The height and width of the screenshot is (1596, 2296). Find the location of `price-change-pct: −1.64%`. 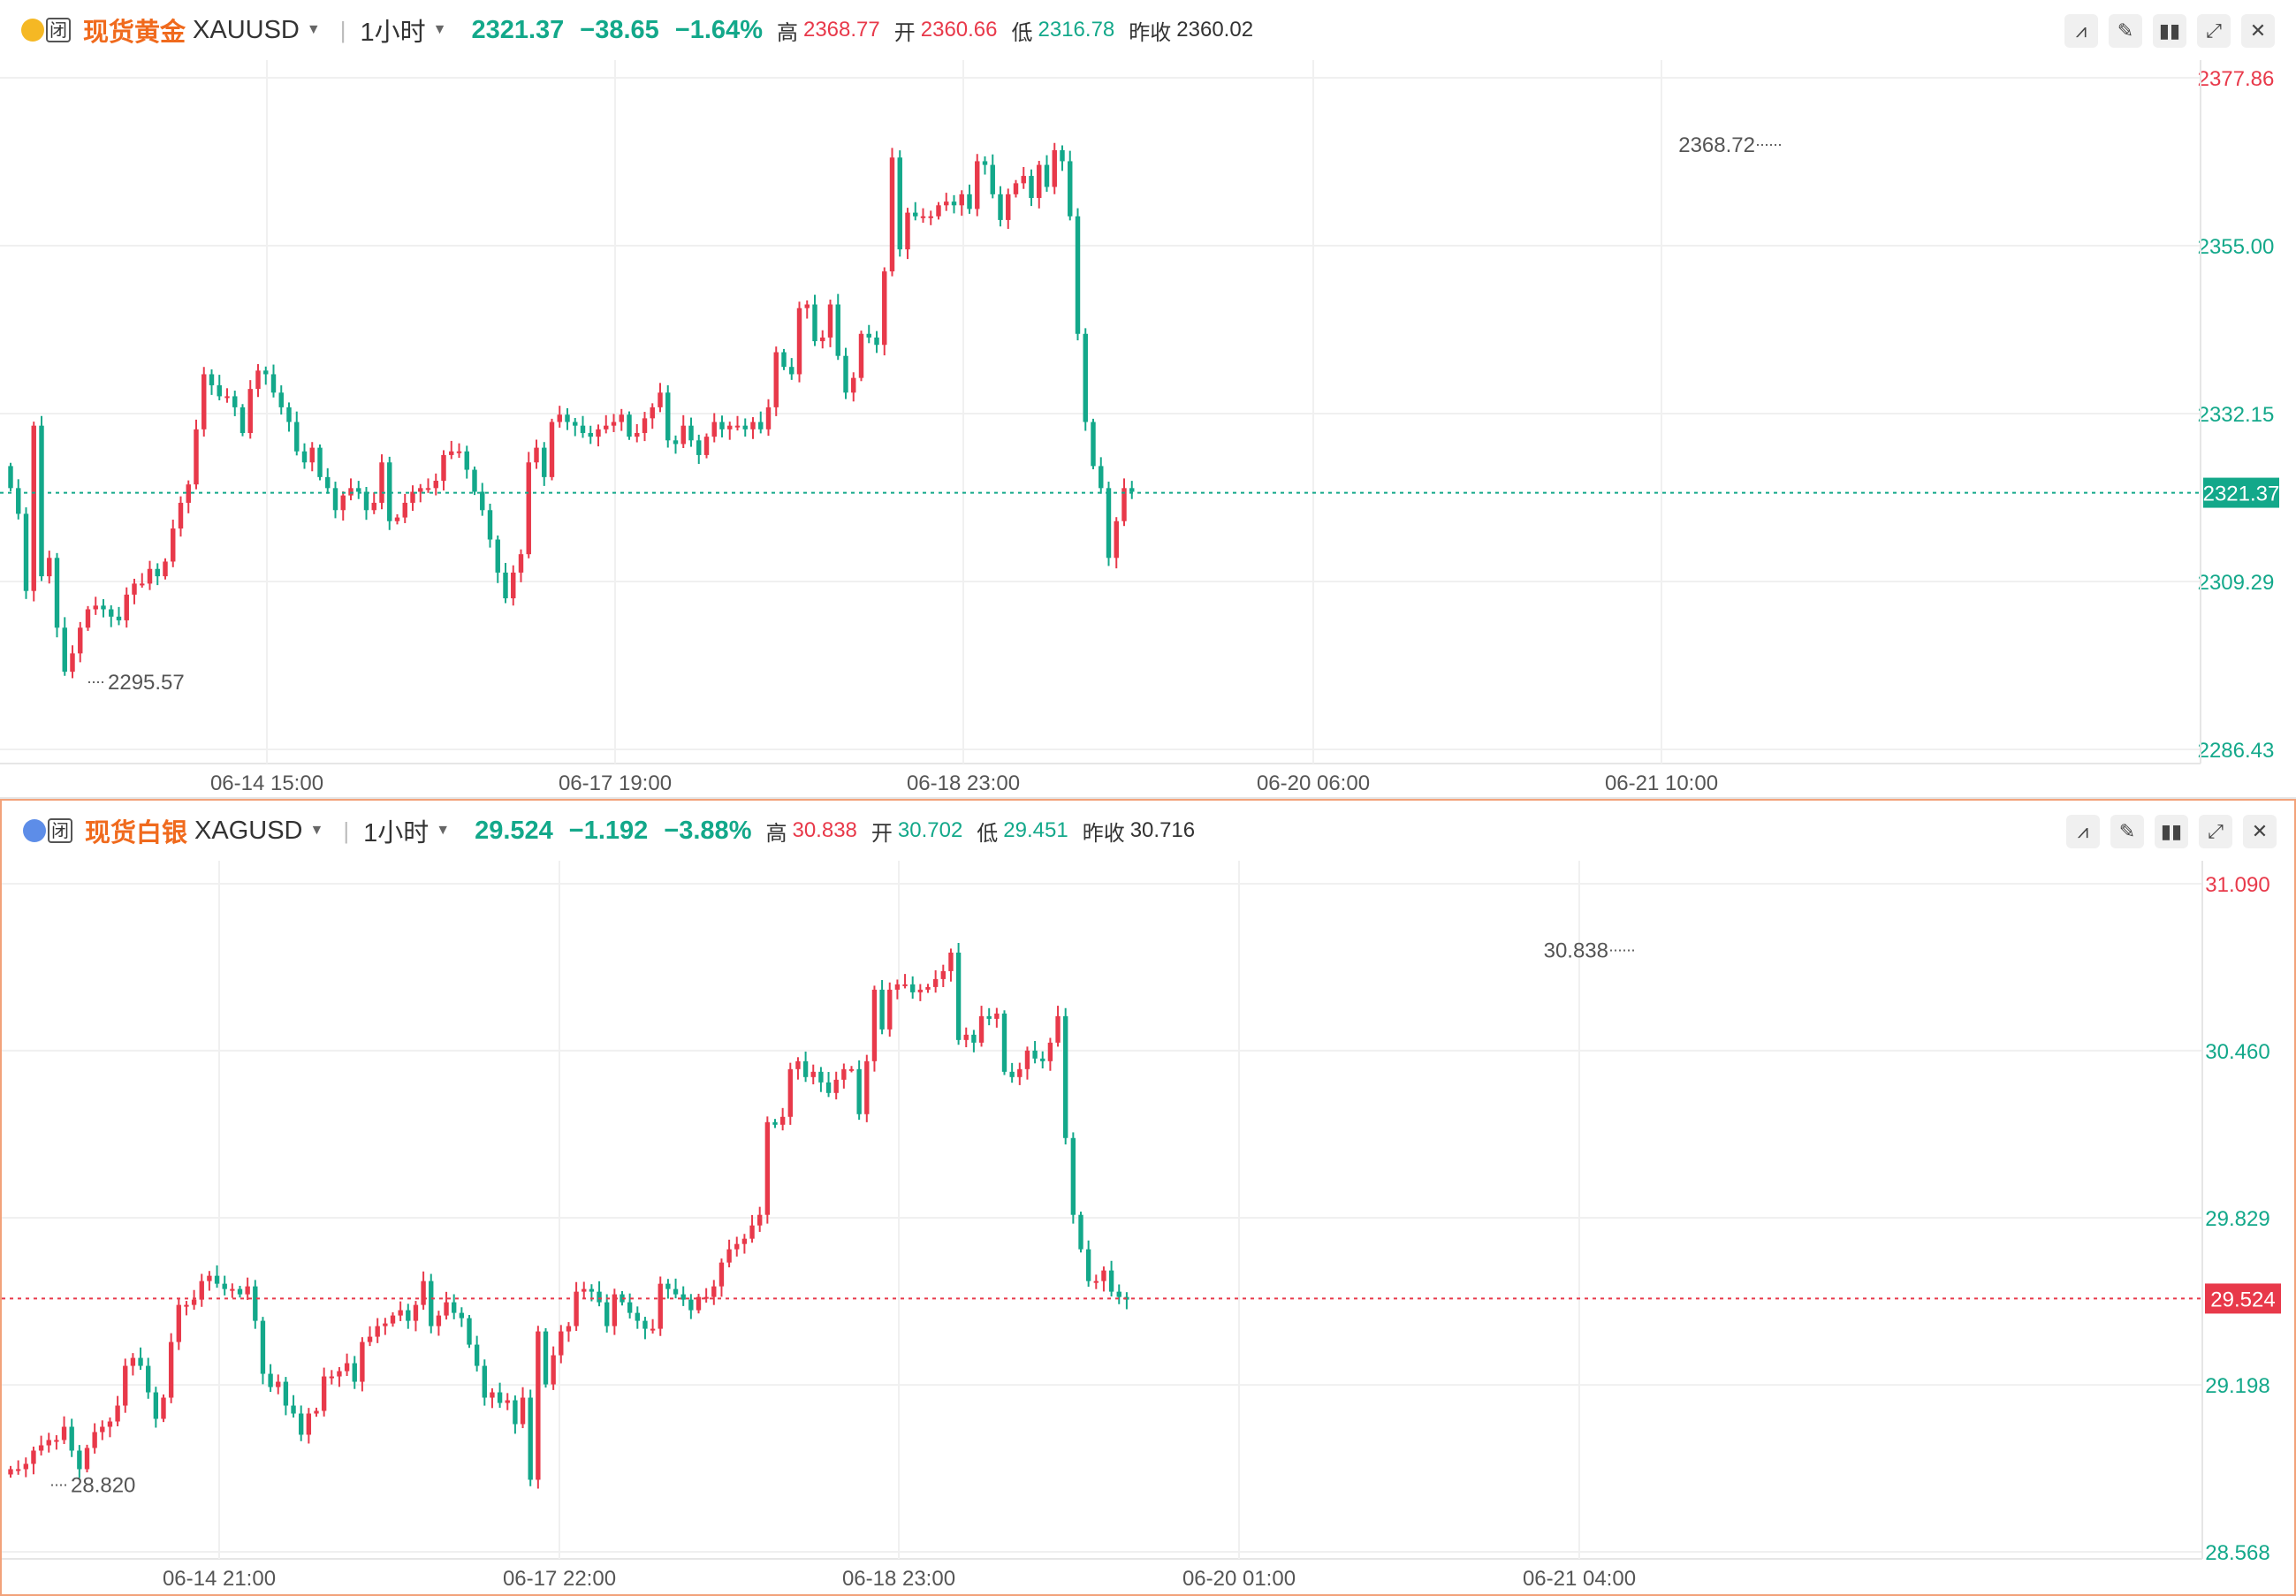

price-change-pct: −1.64% is located at coordinates (718, 29).